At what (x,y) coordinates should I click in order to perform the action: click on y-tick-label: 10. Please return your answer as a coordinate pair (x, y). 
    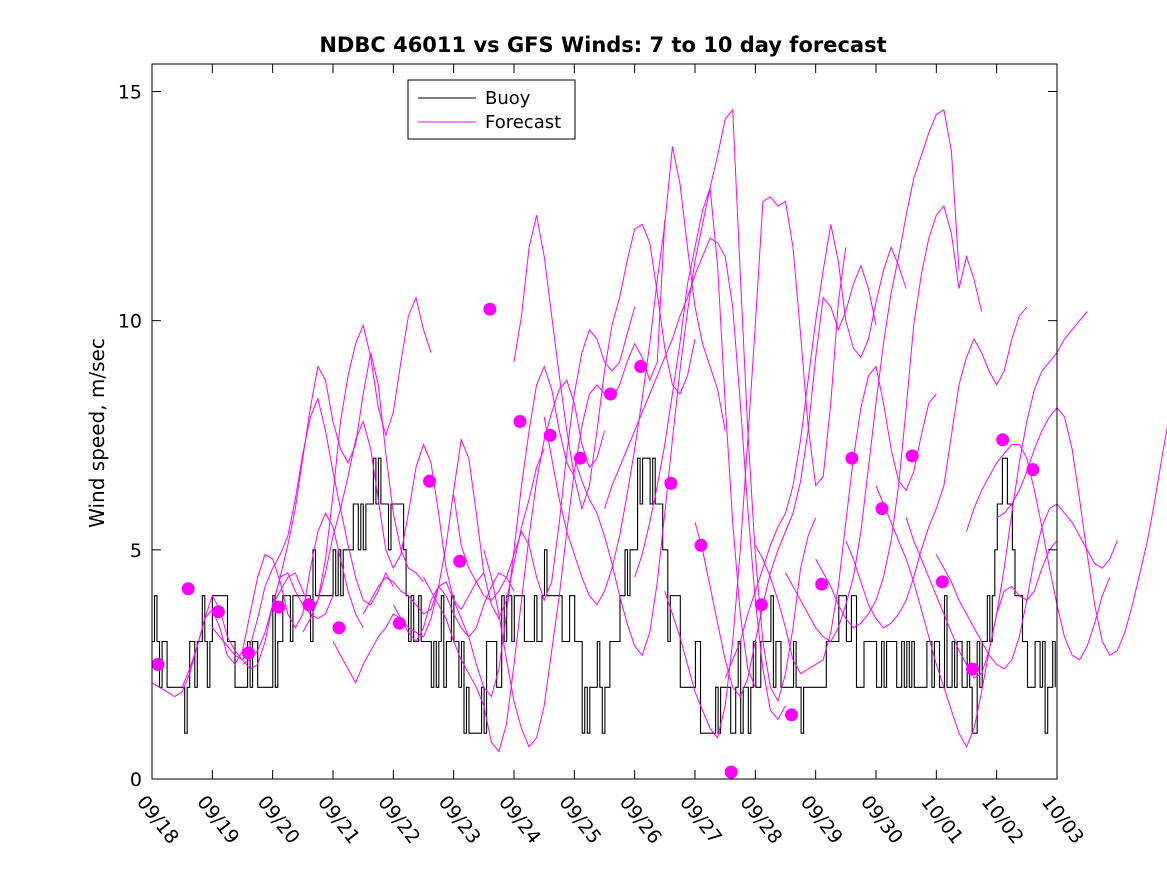
    Looking at the image, I should click on (130, 322).